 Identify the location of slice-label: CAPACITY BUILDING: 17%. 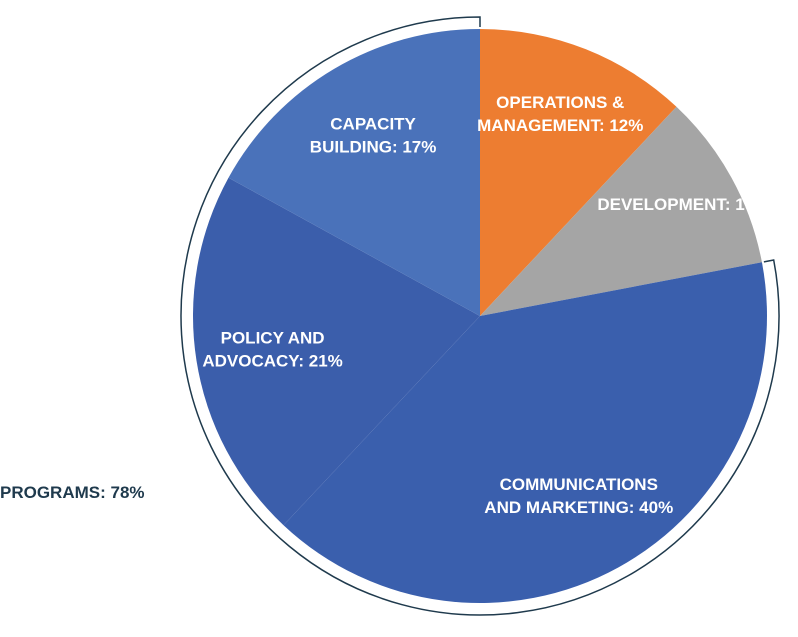
(373, 136).